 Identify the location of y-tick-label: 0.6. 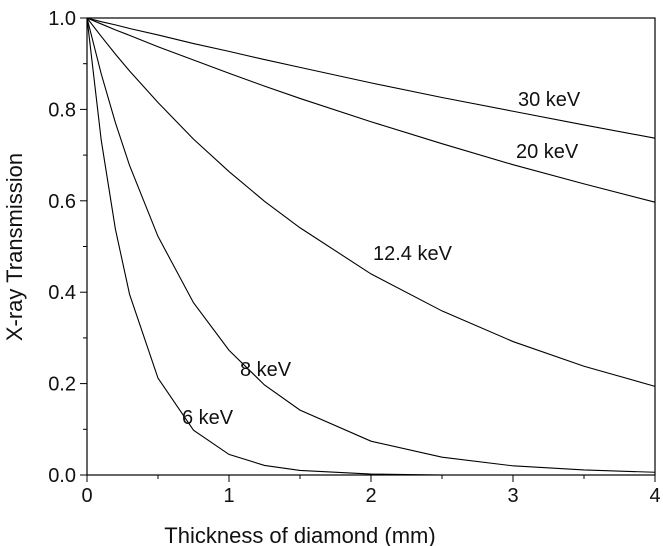
(62, 202).